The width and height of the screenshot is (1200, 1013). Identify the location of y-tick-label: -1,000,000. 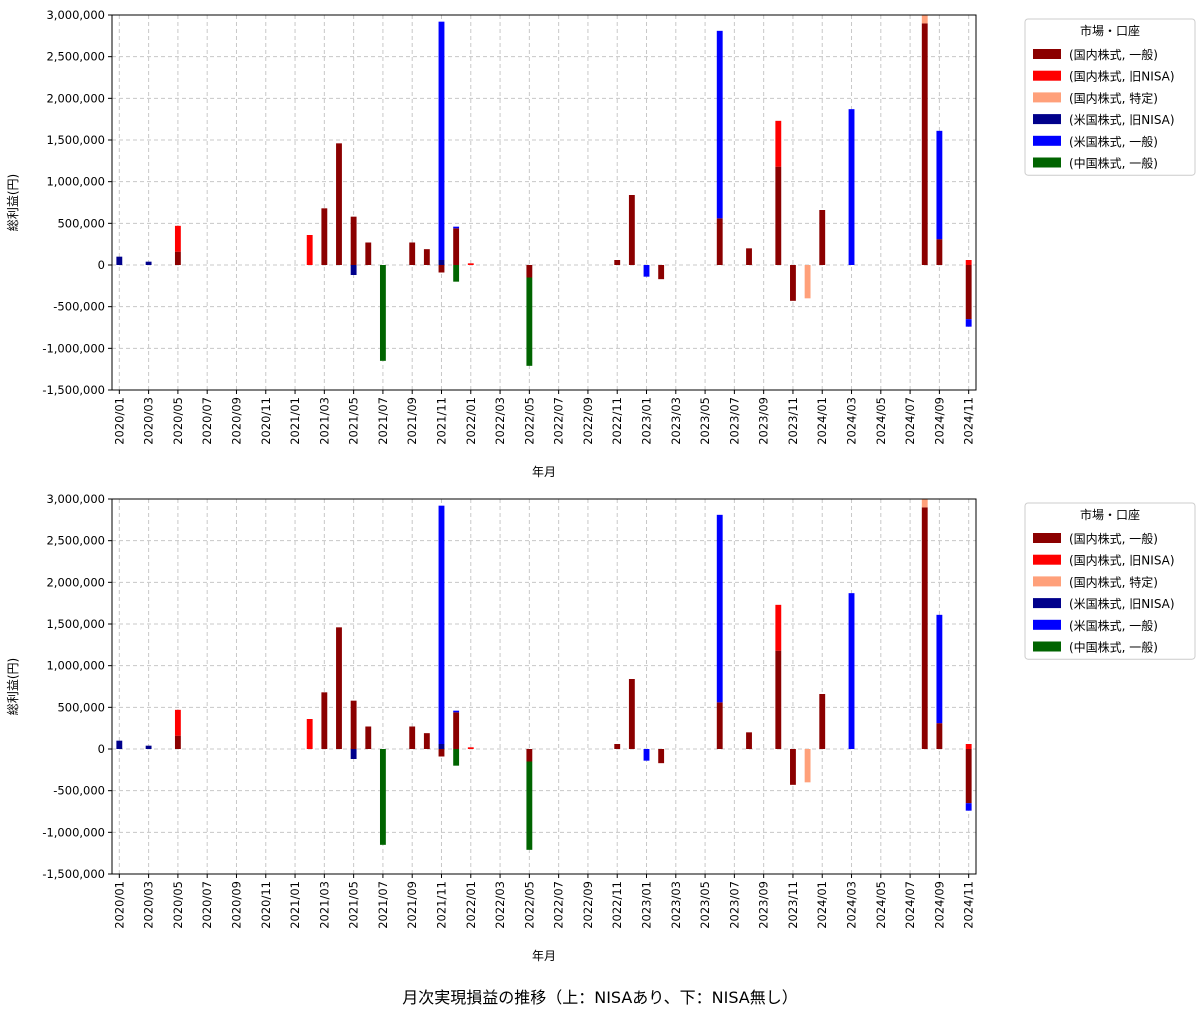
(73, 832).